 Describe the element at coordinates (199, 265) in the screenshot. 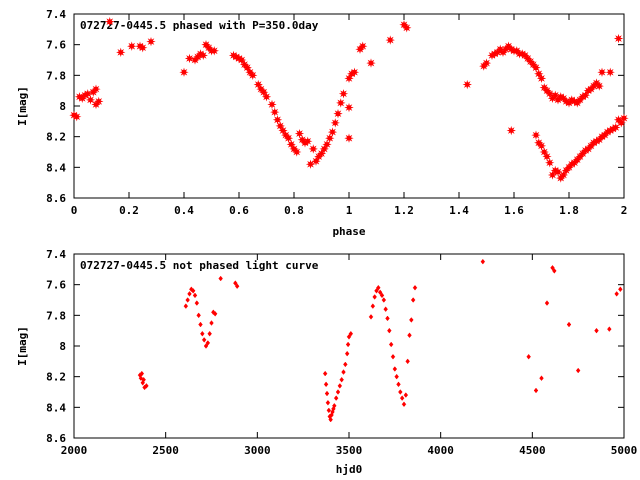

I see `plot-title: 072727-0445.5 not phased light curve` at that location.